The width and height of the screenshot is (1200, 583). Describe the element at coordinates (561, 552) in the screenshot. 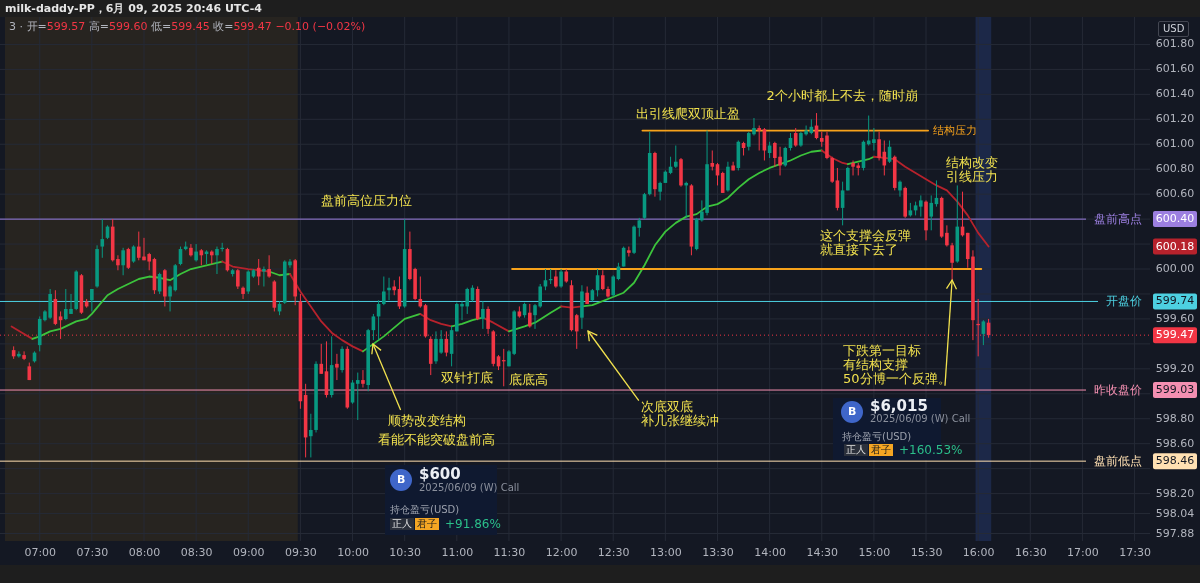

I see `x-tick-label: 12:00` at that location.